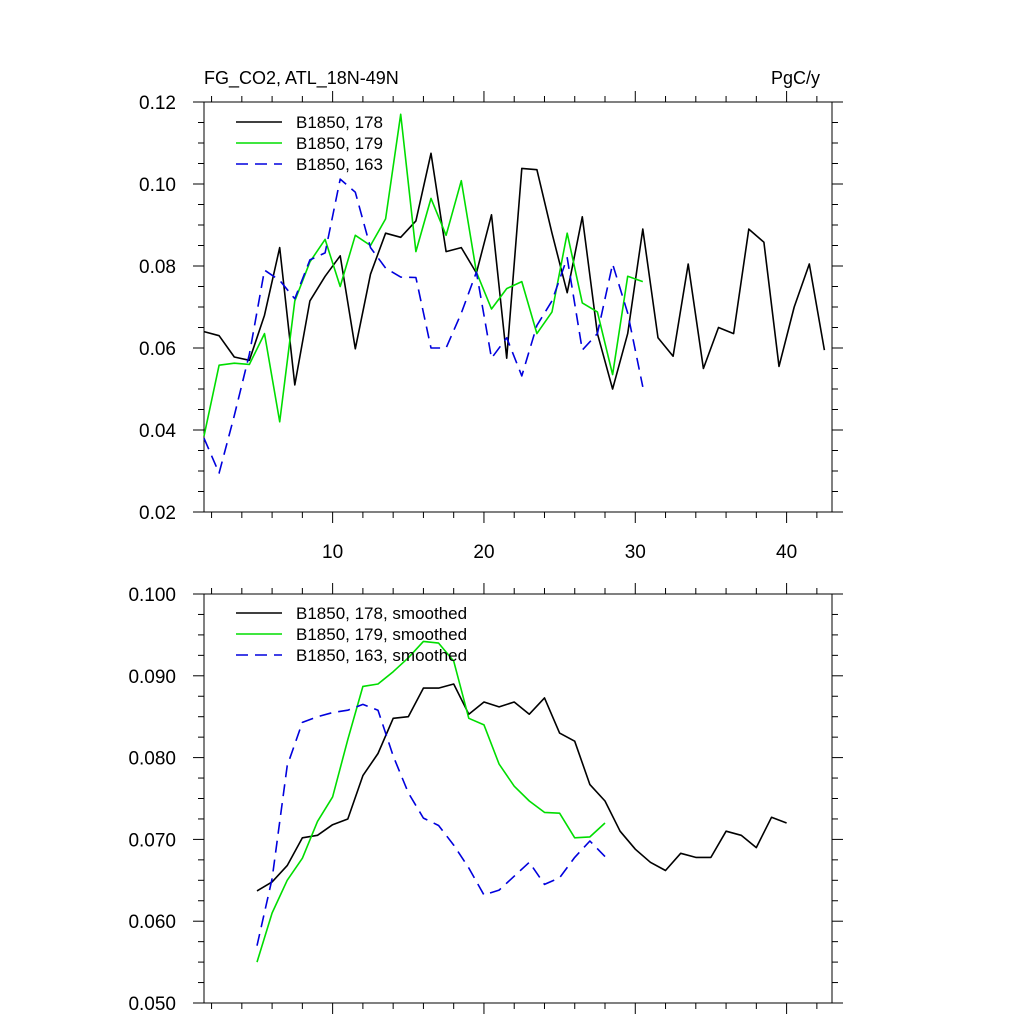  I want to click on chart-top-units: PgC/y, so click(795, 78).